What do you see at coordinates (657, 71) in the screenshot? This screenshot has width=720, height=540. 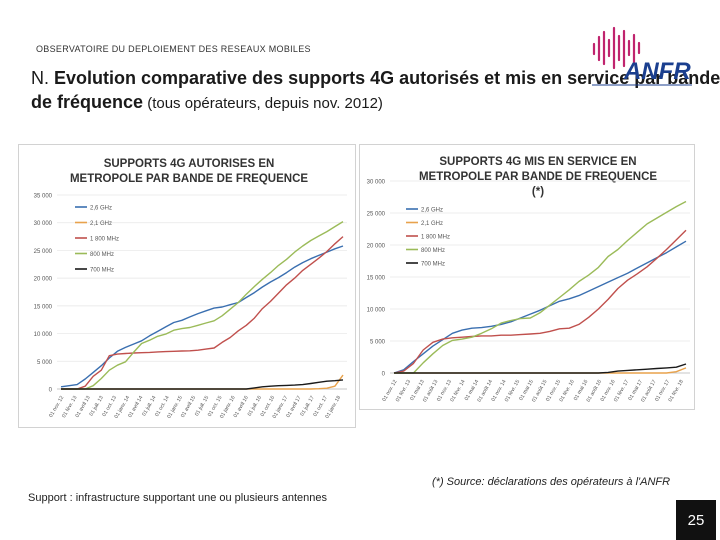 I see `logo-wordmark: ANFR` at bounding box center [657, 71].